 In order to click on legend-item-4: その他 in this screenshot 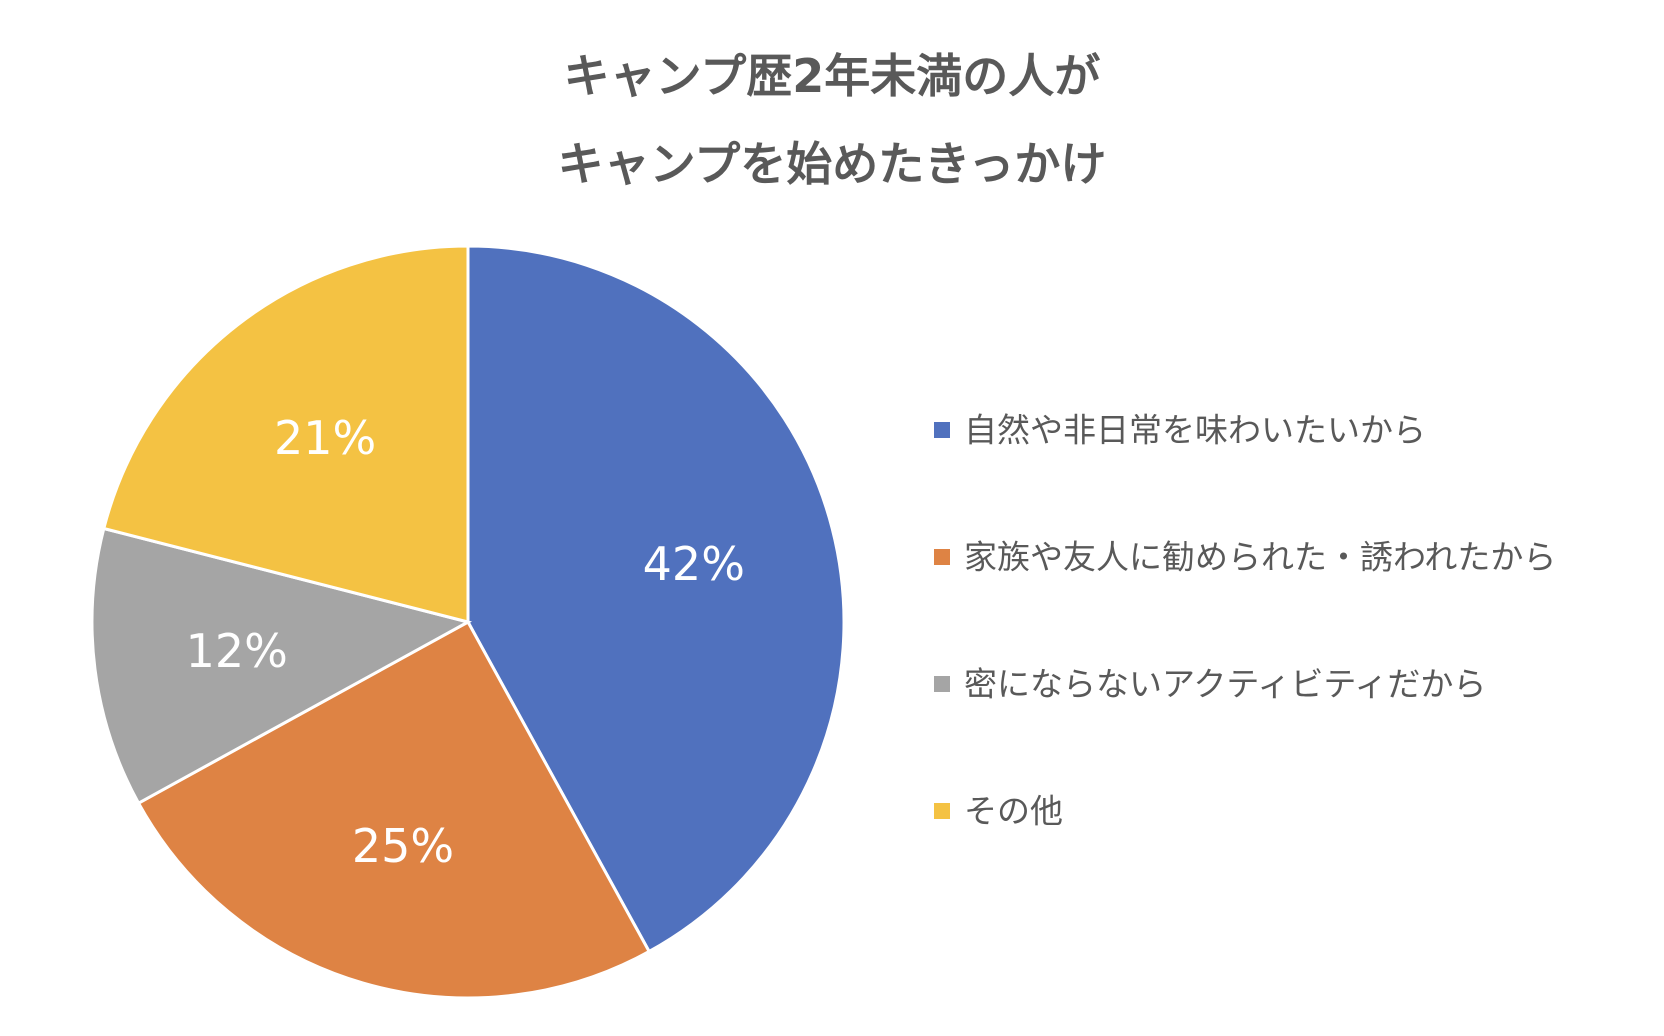, I will do `click(998, 811)`.